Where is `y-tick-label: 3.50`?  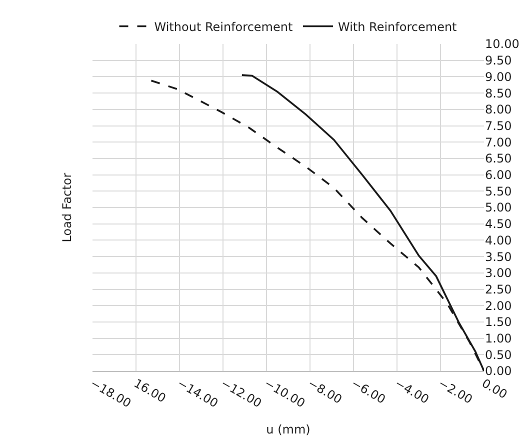
y-tick-label: 3.50 is located at coordinates (498, 257).